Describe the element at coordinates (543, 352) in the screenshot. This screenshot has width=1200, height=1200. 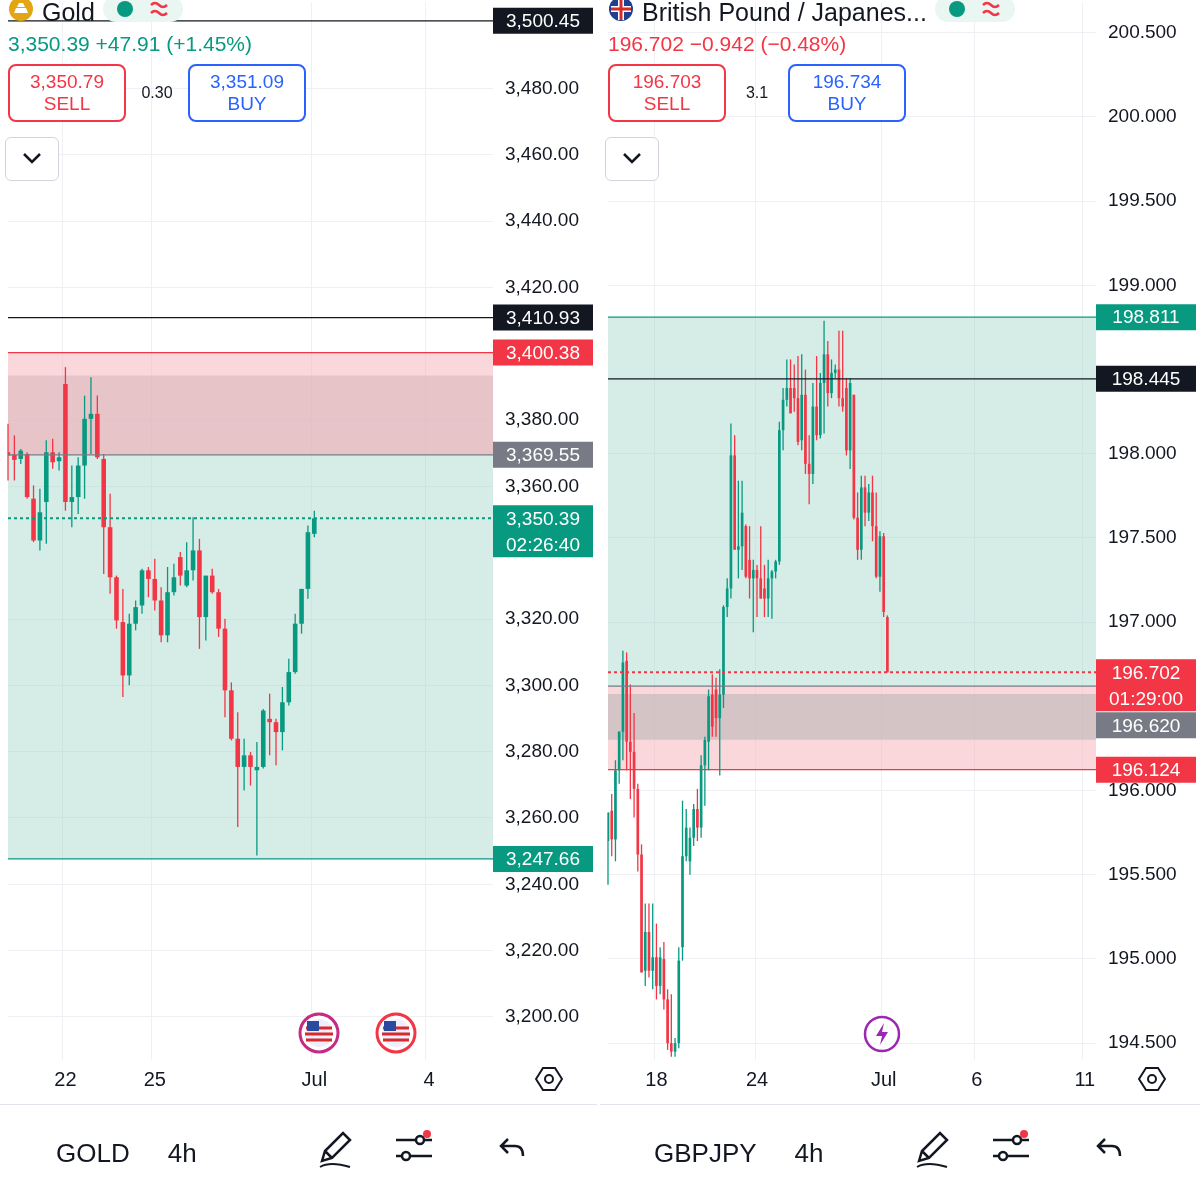
I see `ref-line-label: 3,400.38` at that location.